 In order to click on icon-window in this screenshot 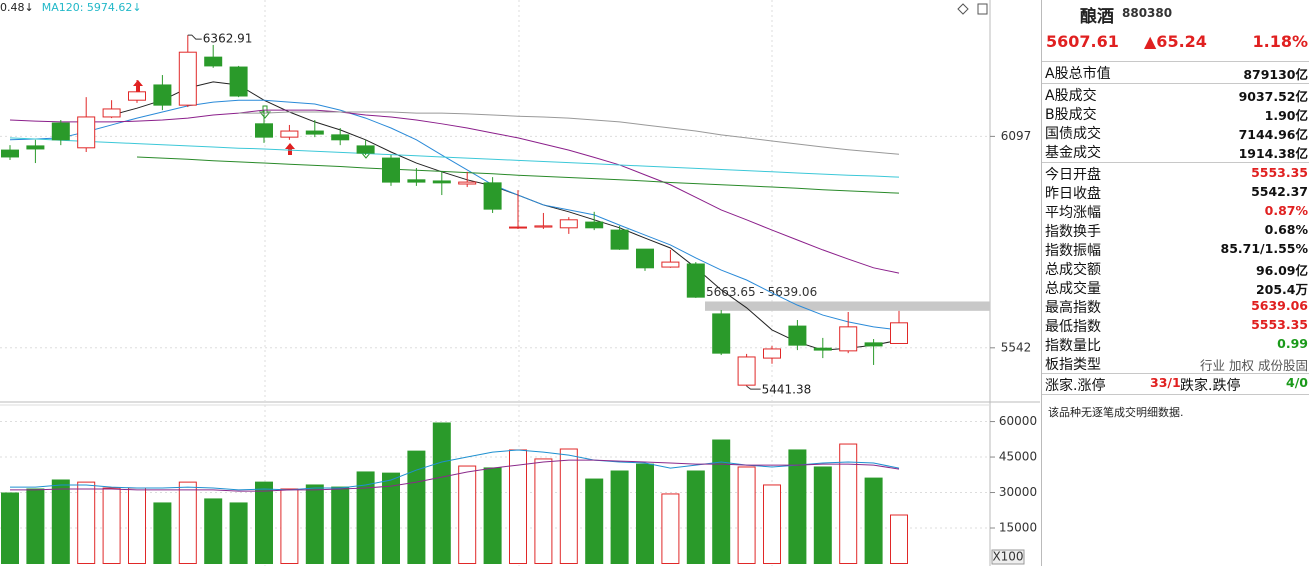, I will do `click(982, 9)`.